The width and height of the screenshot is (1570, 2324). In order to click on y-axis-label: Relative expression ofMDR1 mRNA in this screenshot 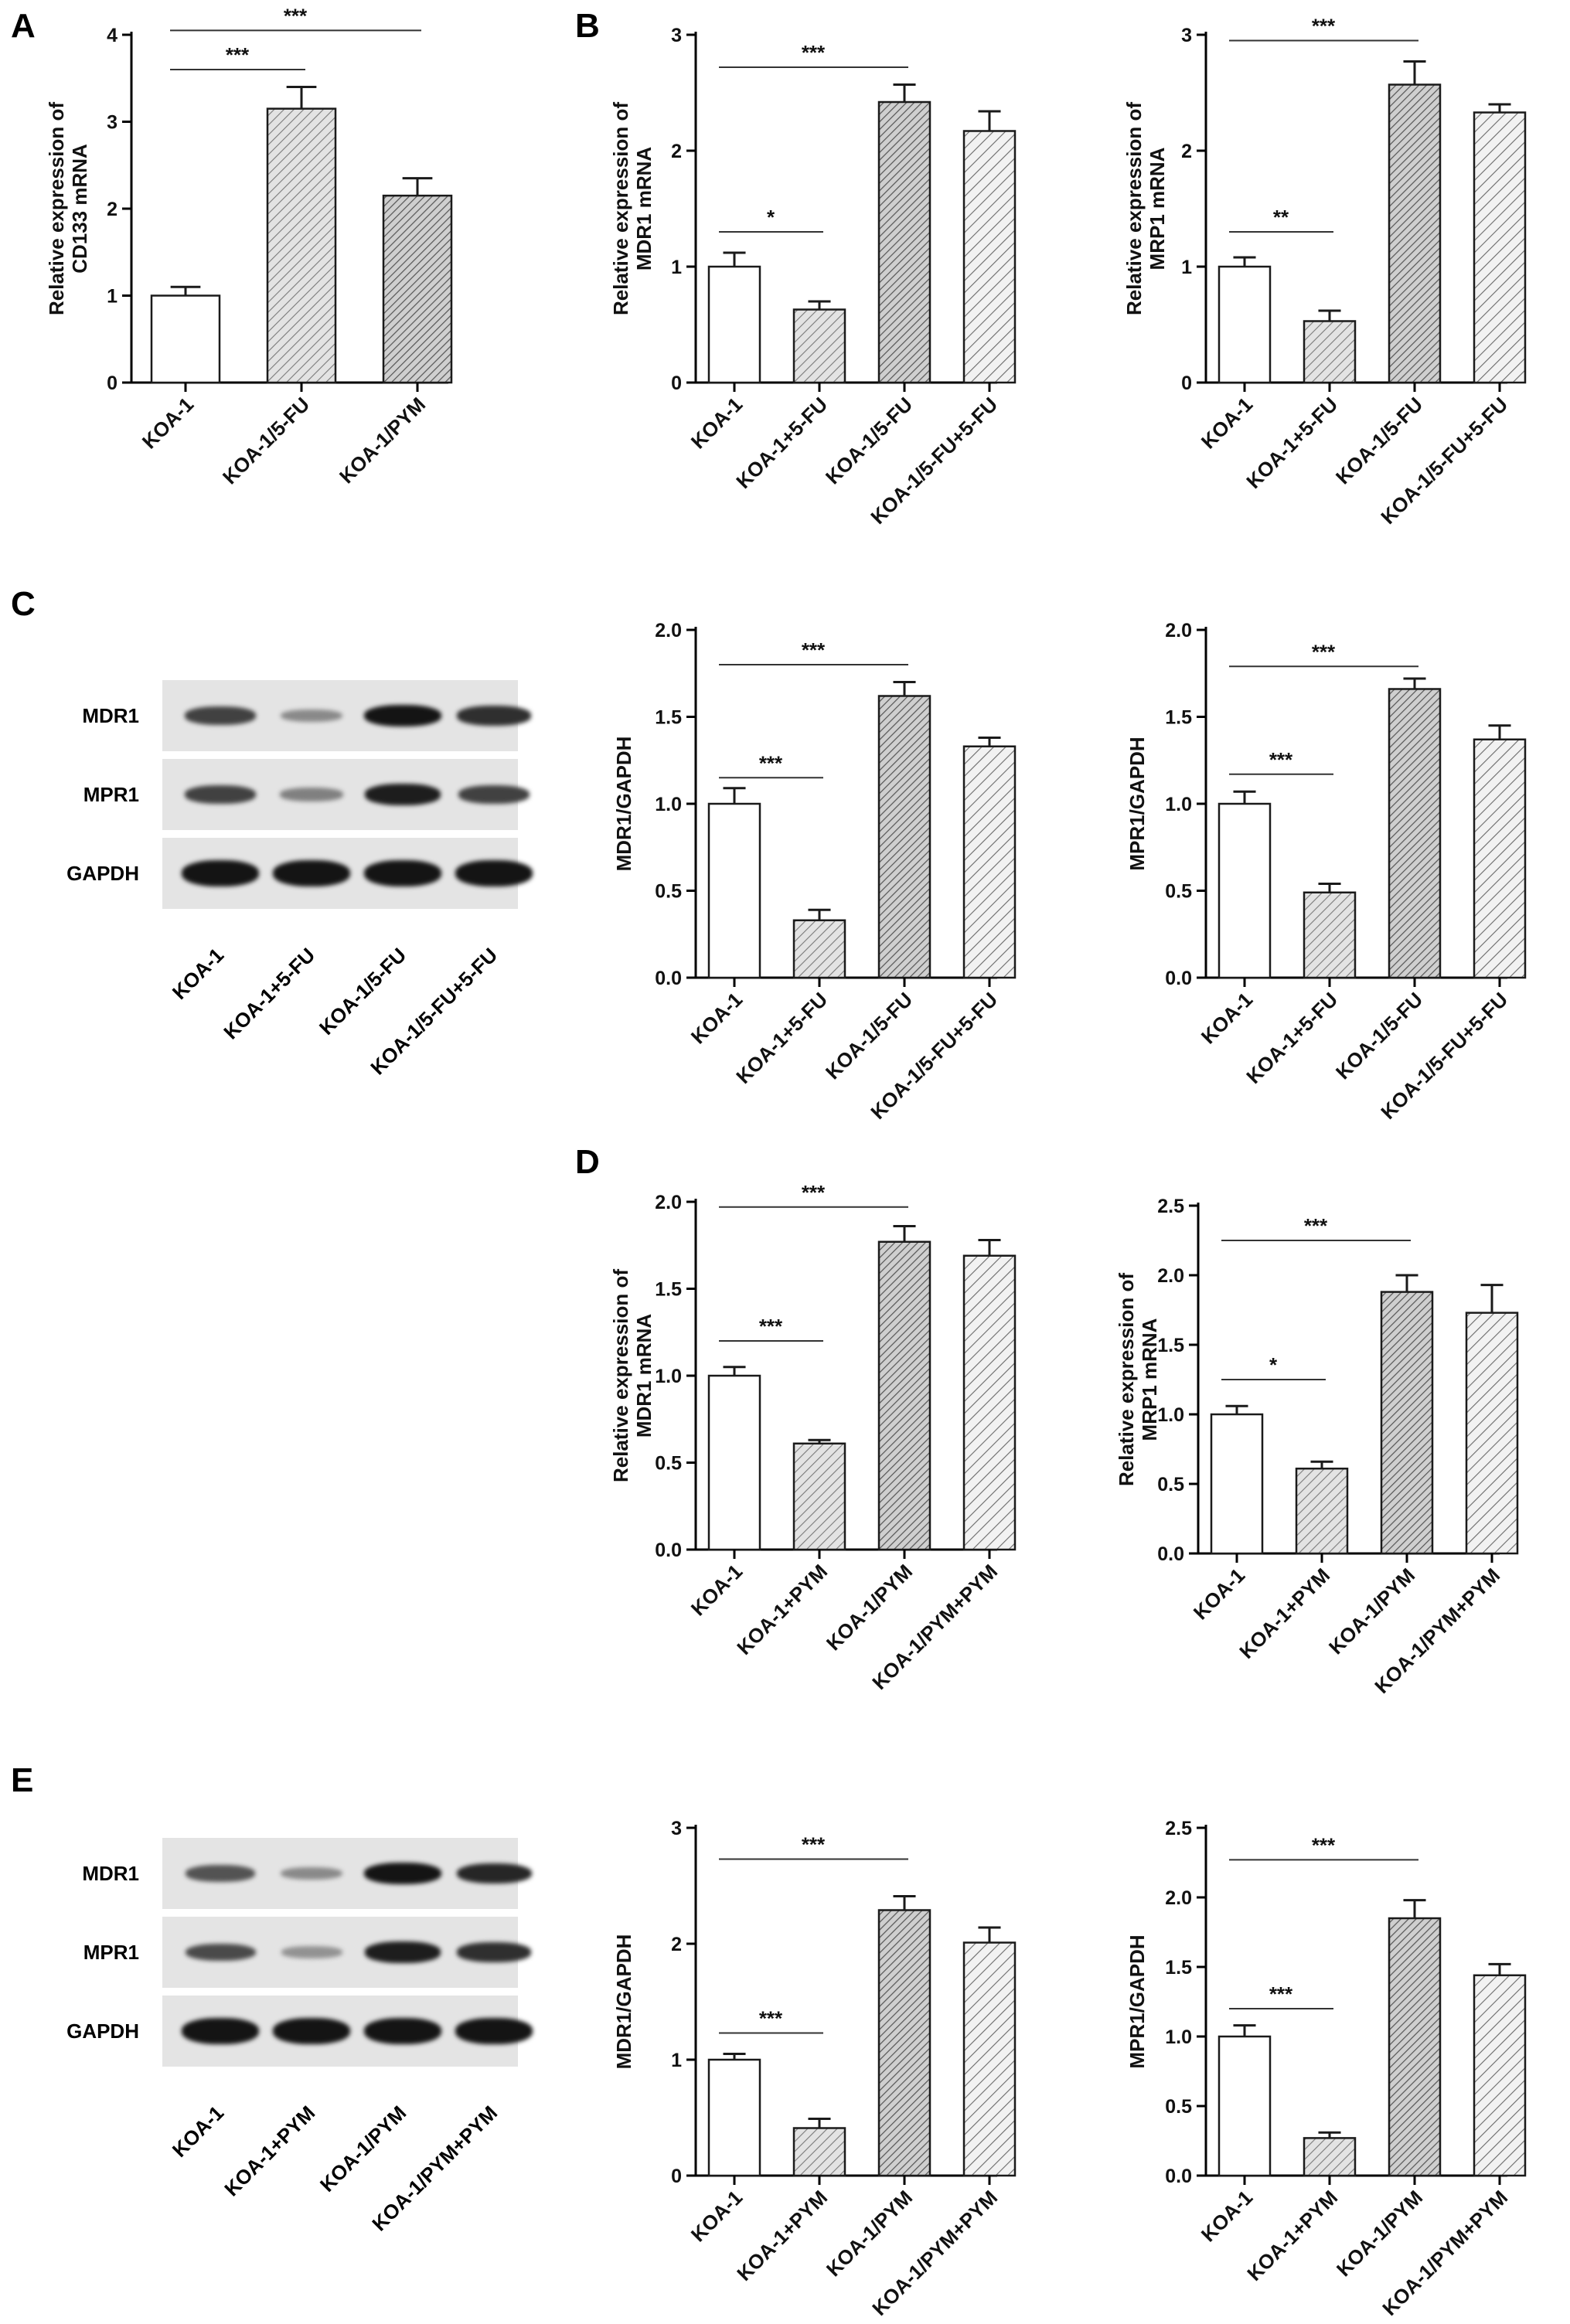, I will do `click(632, 1375)`.